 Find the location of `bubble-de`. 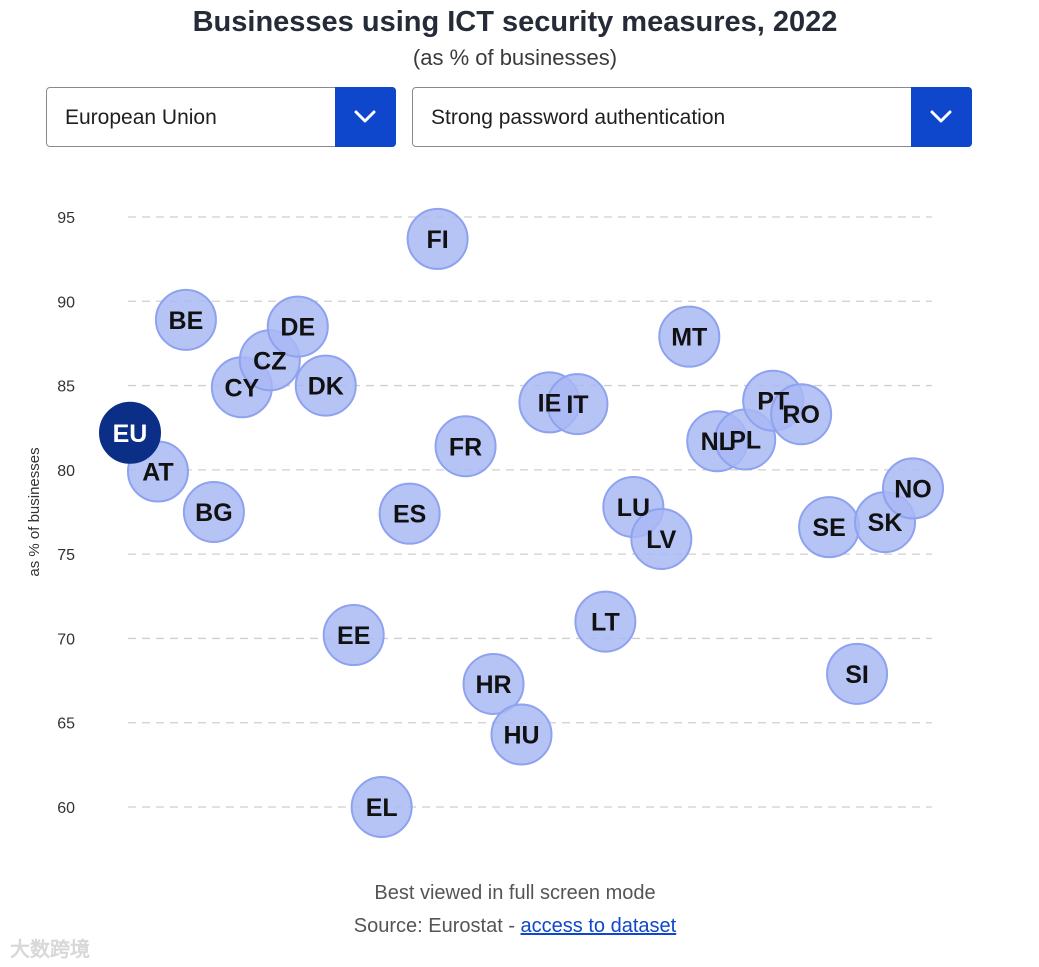

bubble-de is located at coordinates (297, 326).